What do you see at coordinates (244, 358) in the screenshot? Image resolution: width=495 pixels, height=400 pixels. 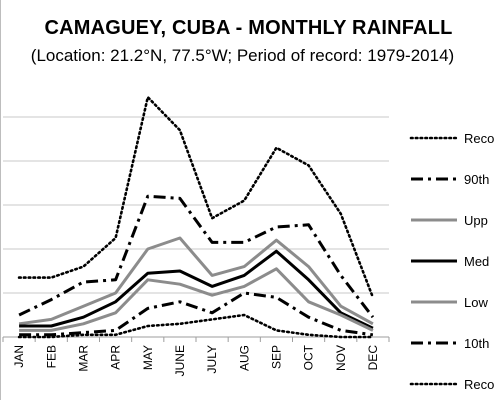 I see `x-tick-label: AUG` at bounding box center [244, 358].